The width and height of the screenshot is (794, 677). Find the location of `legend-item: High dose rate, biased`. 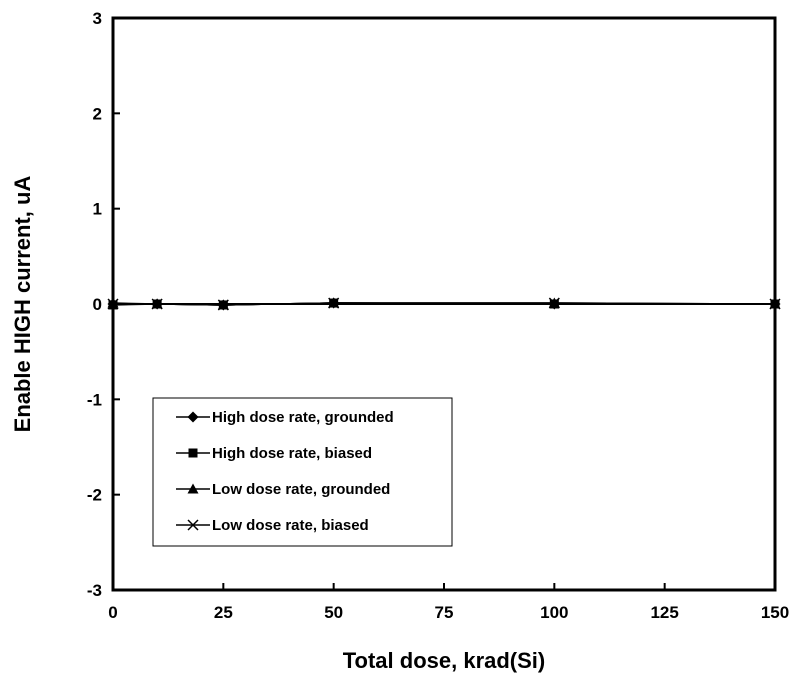

legend-item: High dose rate, biased is located at coordinates (274, 453).